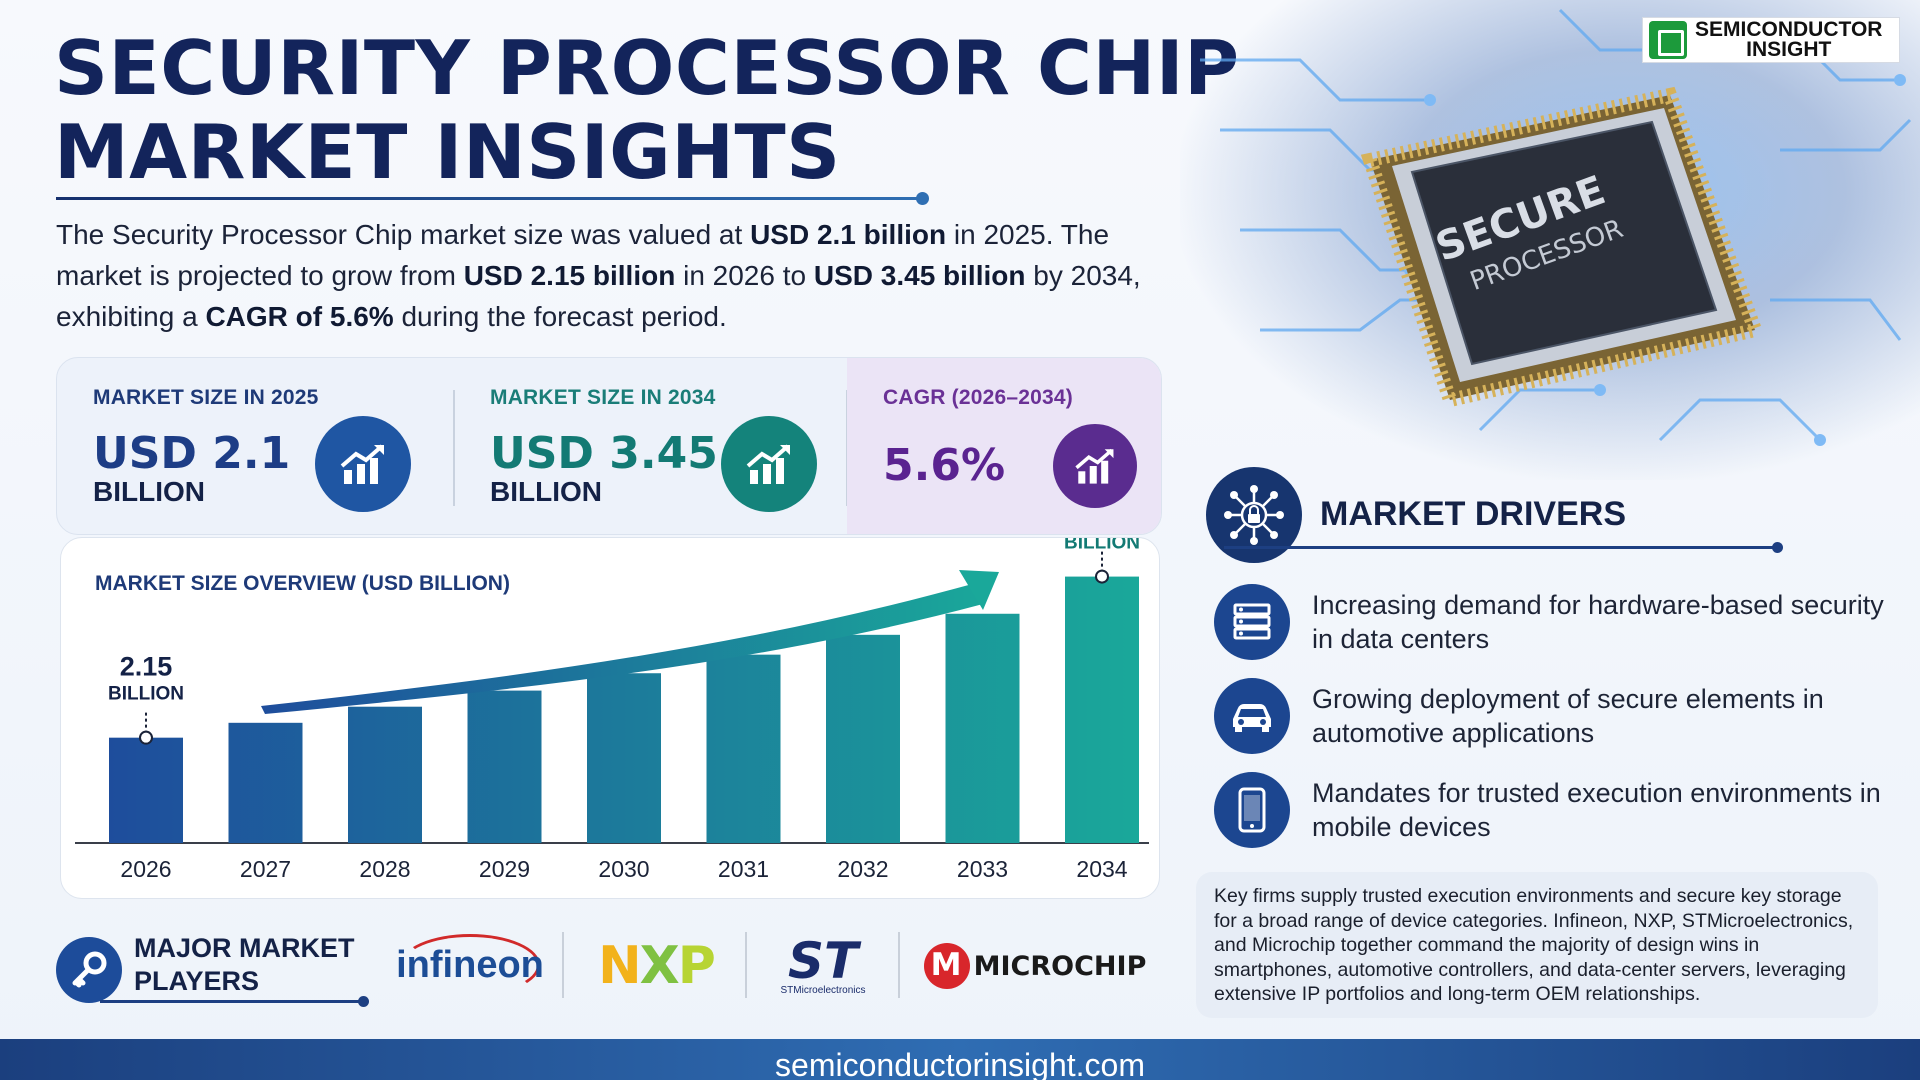 This screenshot has width=1920, height=1080. Describe the element at coordinates (145, 869) in the screenshot. I see `x-tick-label-2026: 2026` at that location.